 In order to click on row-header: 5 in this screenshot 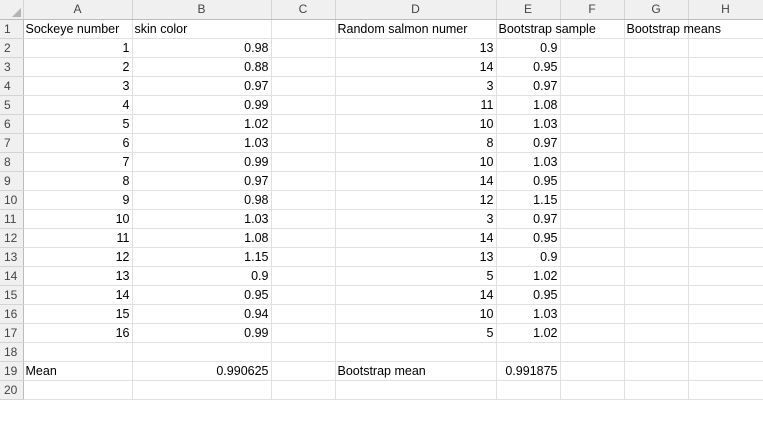, I will do `click(12, 105)`.